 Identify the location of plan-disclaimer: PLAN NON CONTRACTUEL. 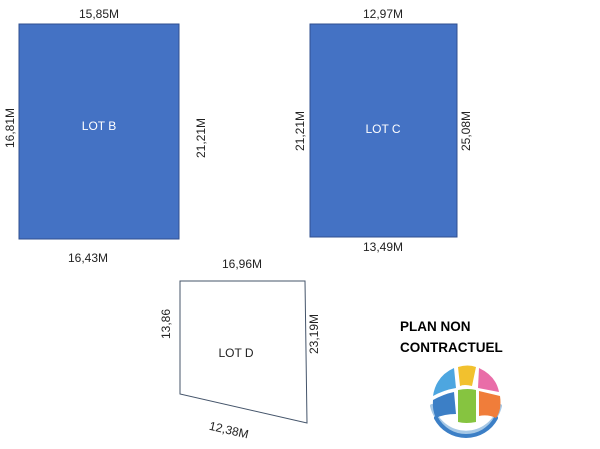
(475, 337).